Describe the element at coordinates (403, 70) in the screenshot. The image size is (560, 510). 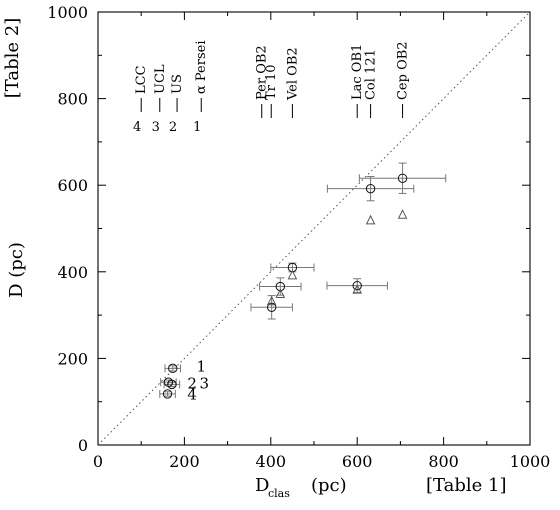
I see `right-group-label-2: Cep OB2` at that location.